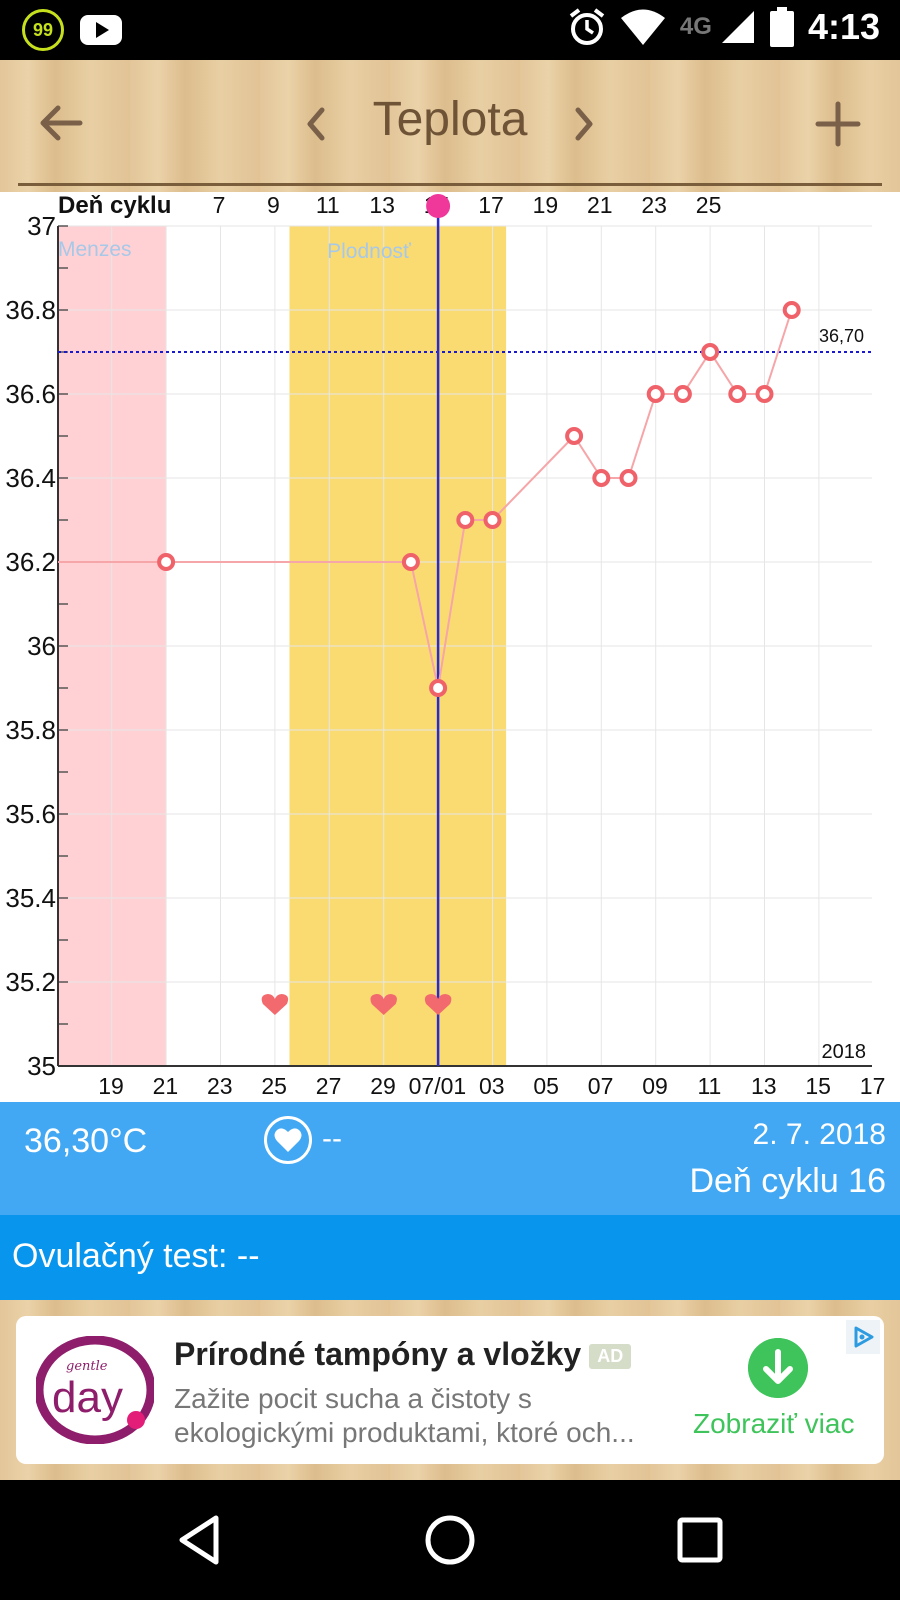 This screenshot has height=1600, width=900. Describe the element at coordinates (844, 1052) in the screenshot. I see `year-label: 2018` at that location.